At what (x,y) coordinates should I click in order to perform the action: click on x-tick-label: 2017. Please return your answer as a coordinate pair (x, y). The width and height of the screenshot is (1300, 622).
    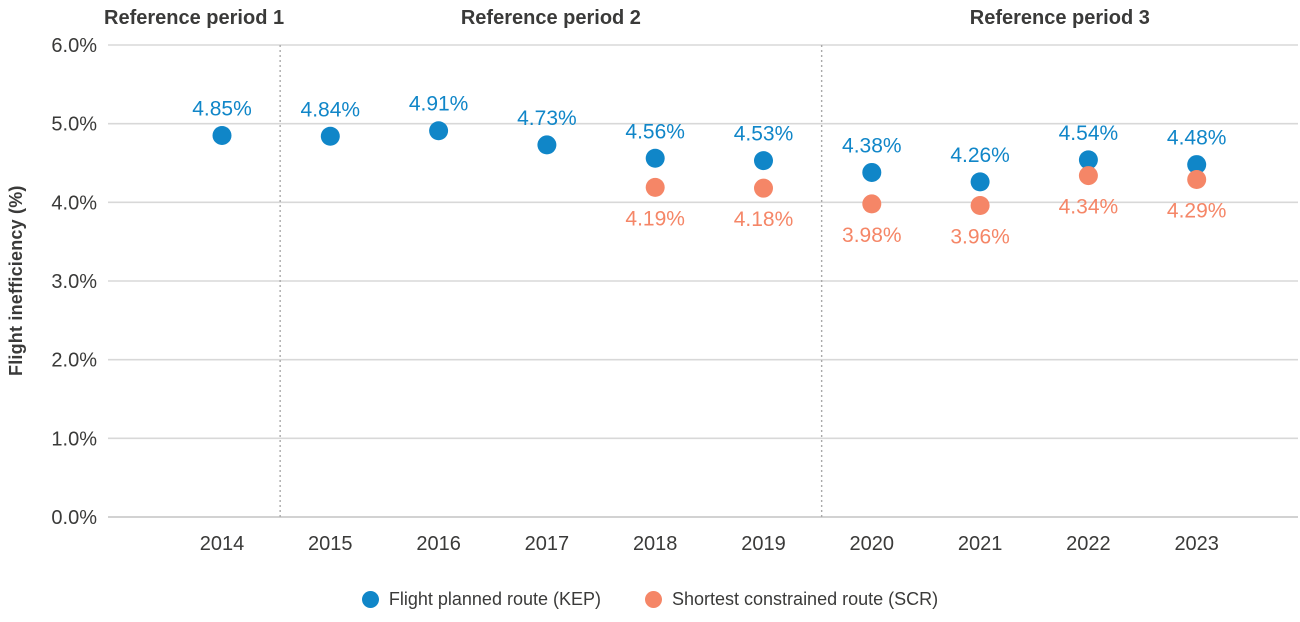
    Looking at the image, I should click on (547, 544).